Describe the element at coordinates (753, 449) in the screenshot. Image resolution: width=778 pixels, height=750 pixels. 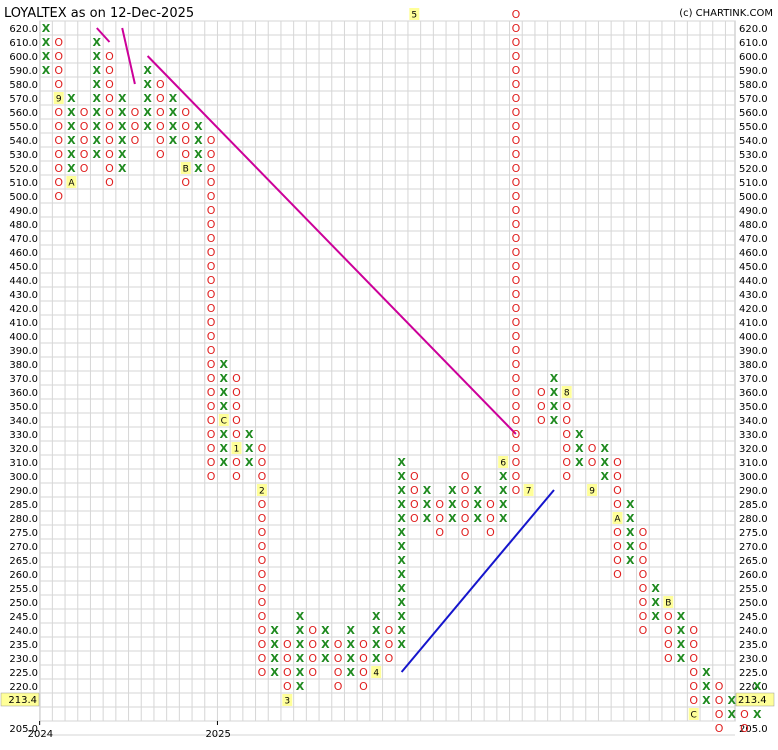
I see `y-tick-label-right: 320.0` at that location.